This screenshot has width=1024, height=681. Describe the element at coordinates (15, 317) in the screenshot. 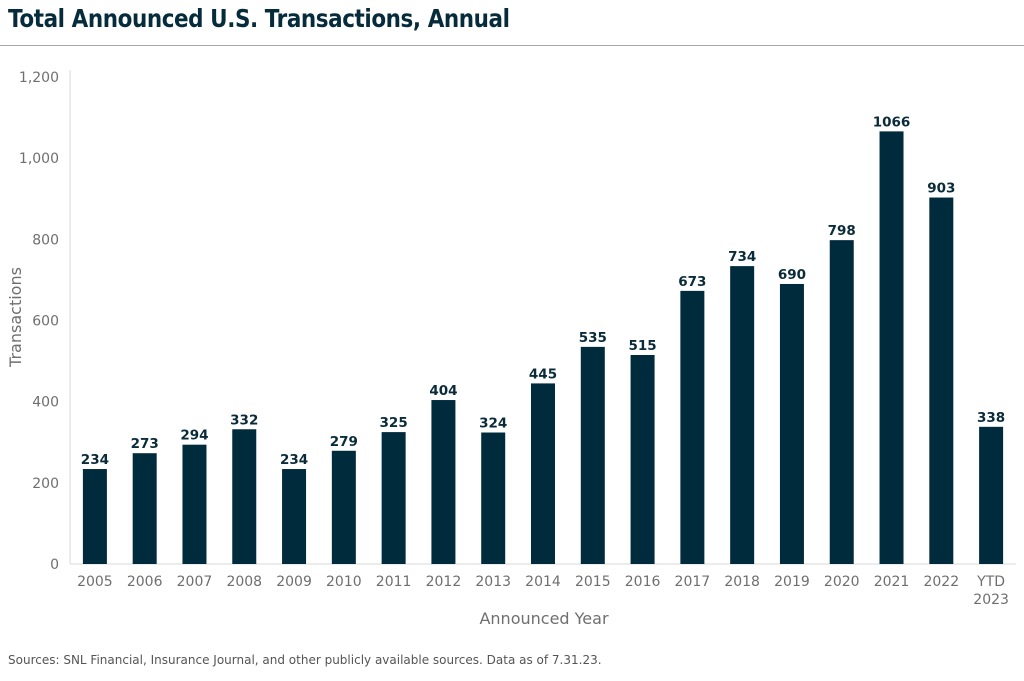

I see `y-axis-title: Transactions` at that location.